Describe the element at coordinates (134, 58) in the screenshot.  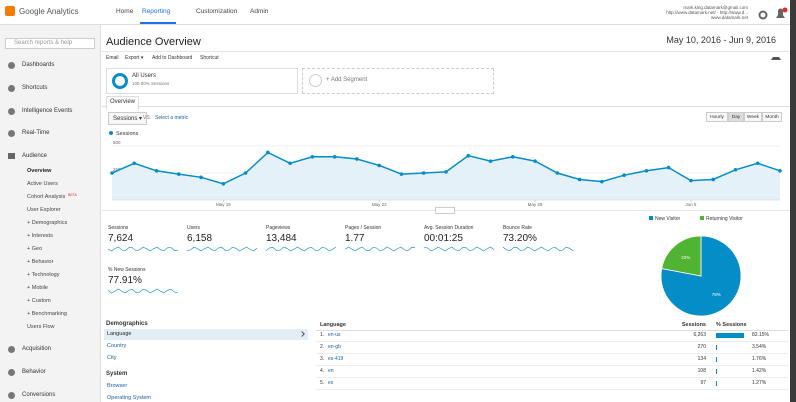
I see `toolbar-button: Export ▾` at that location.